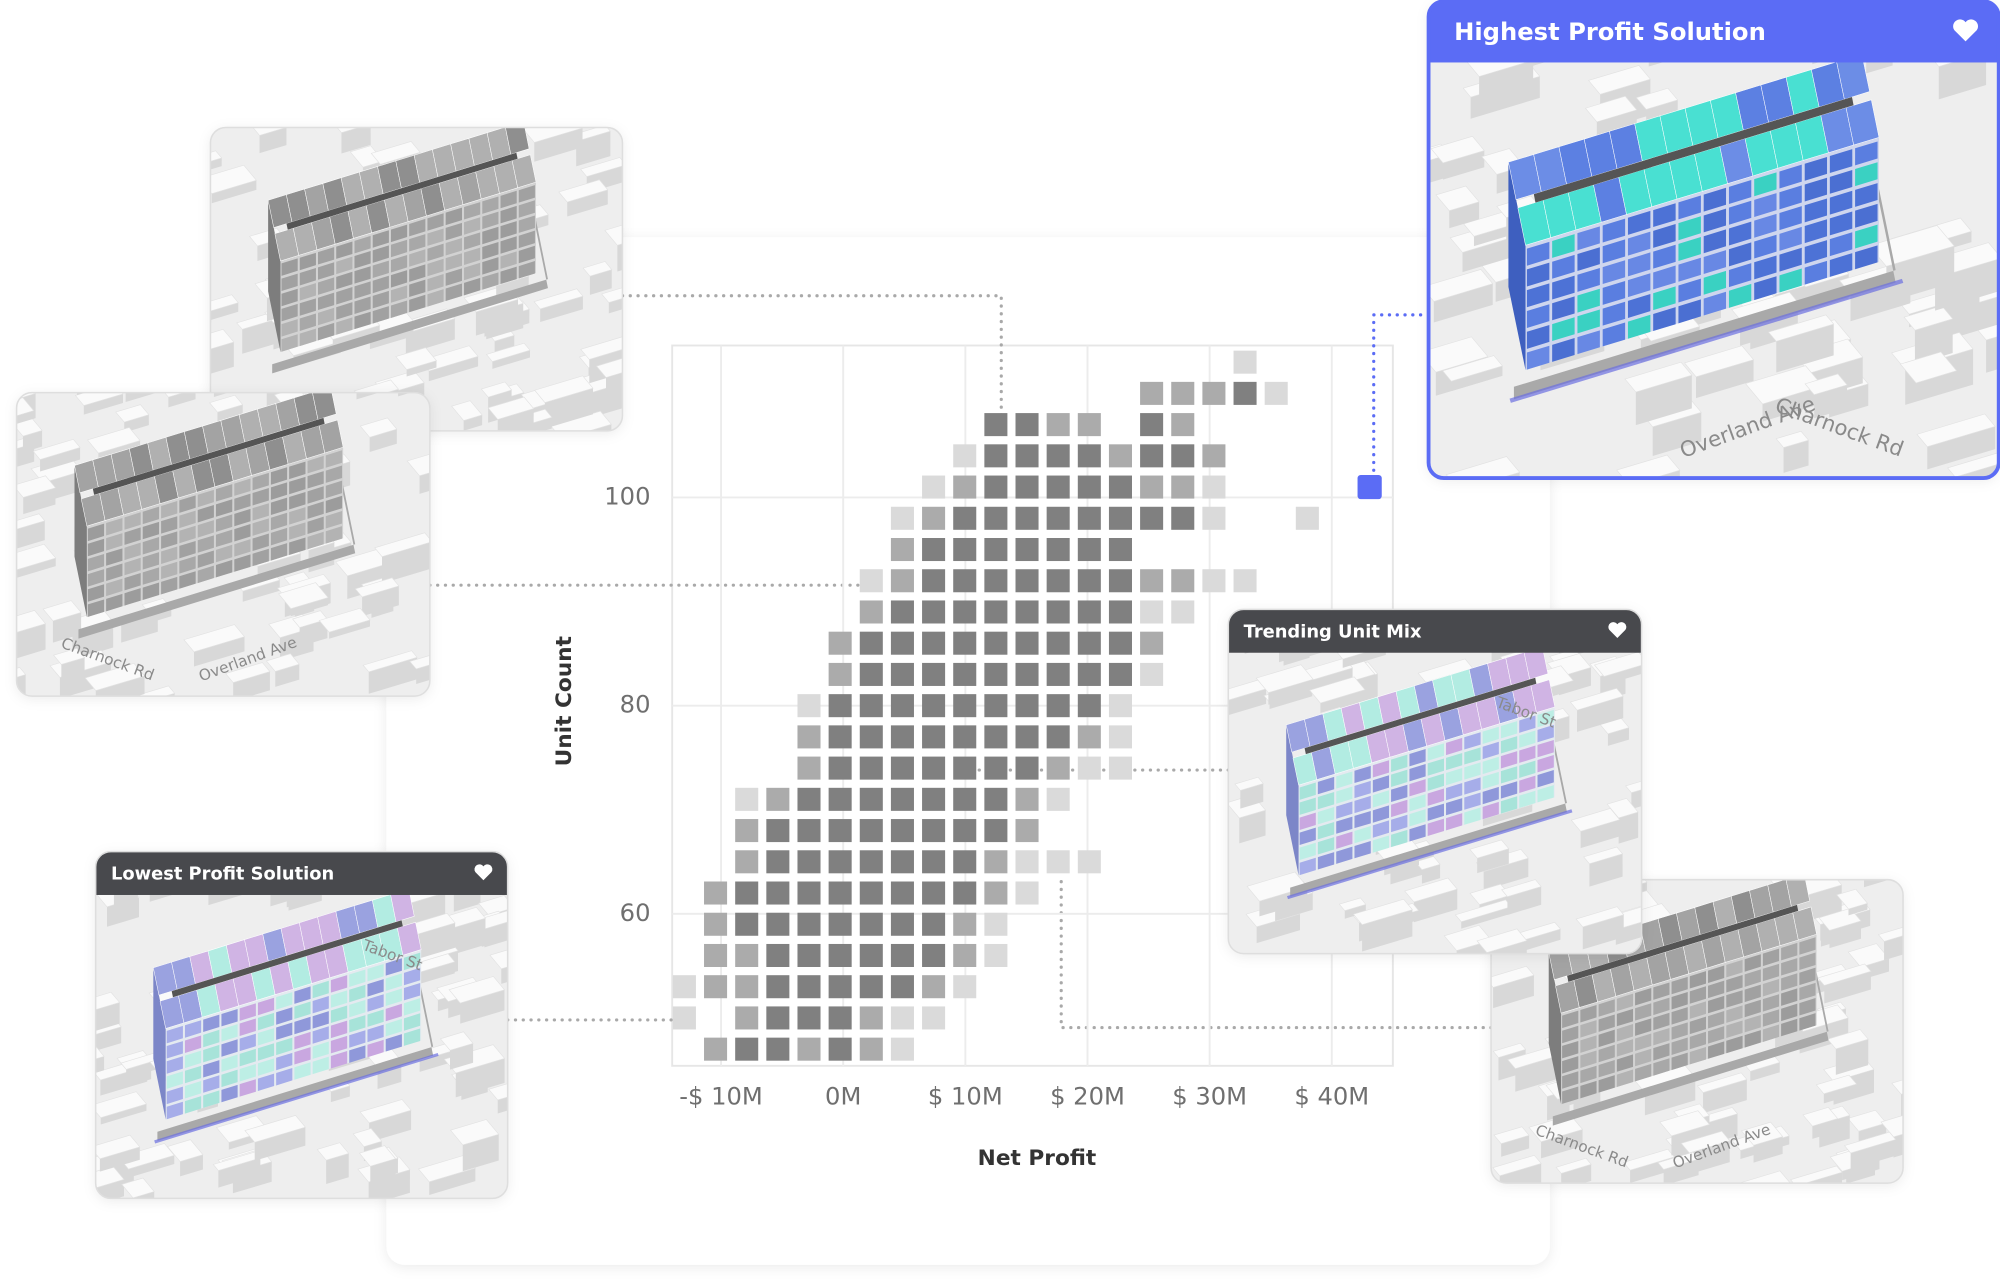 This screenshot has height=1280, width=2000. What do you see at coordinates (1429, 854) in the screenshot?
I see `site-outline` at bounding box center [1429, 854].